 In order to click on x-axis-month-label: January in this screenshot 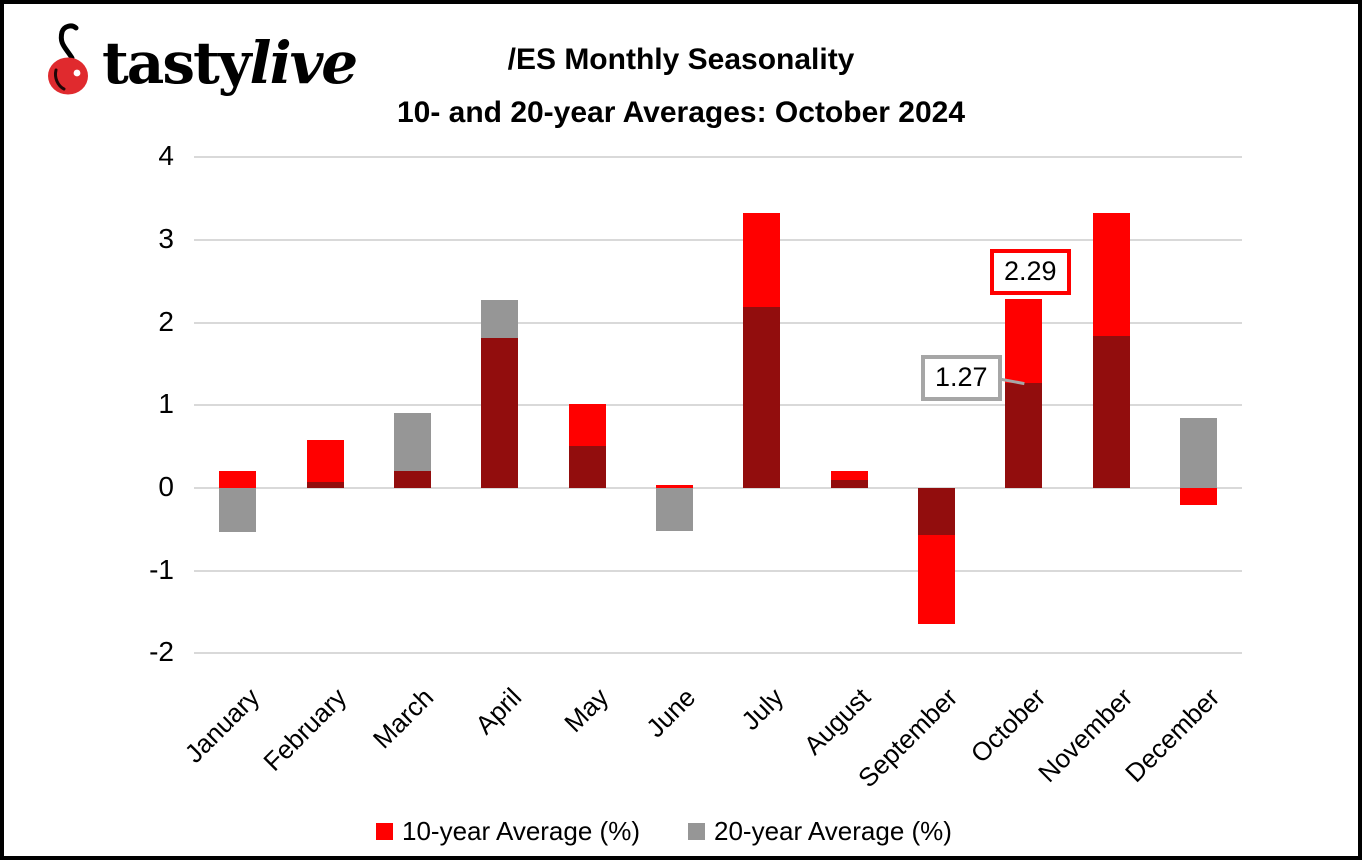, I will do `click(221, 725)`.